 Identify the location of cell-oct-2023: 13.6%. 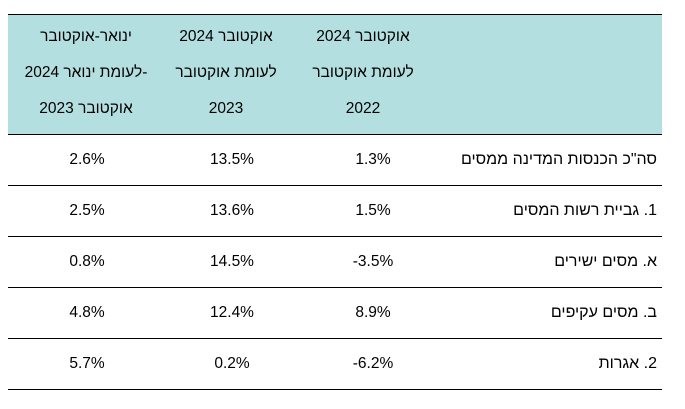
(232, 210).